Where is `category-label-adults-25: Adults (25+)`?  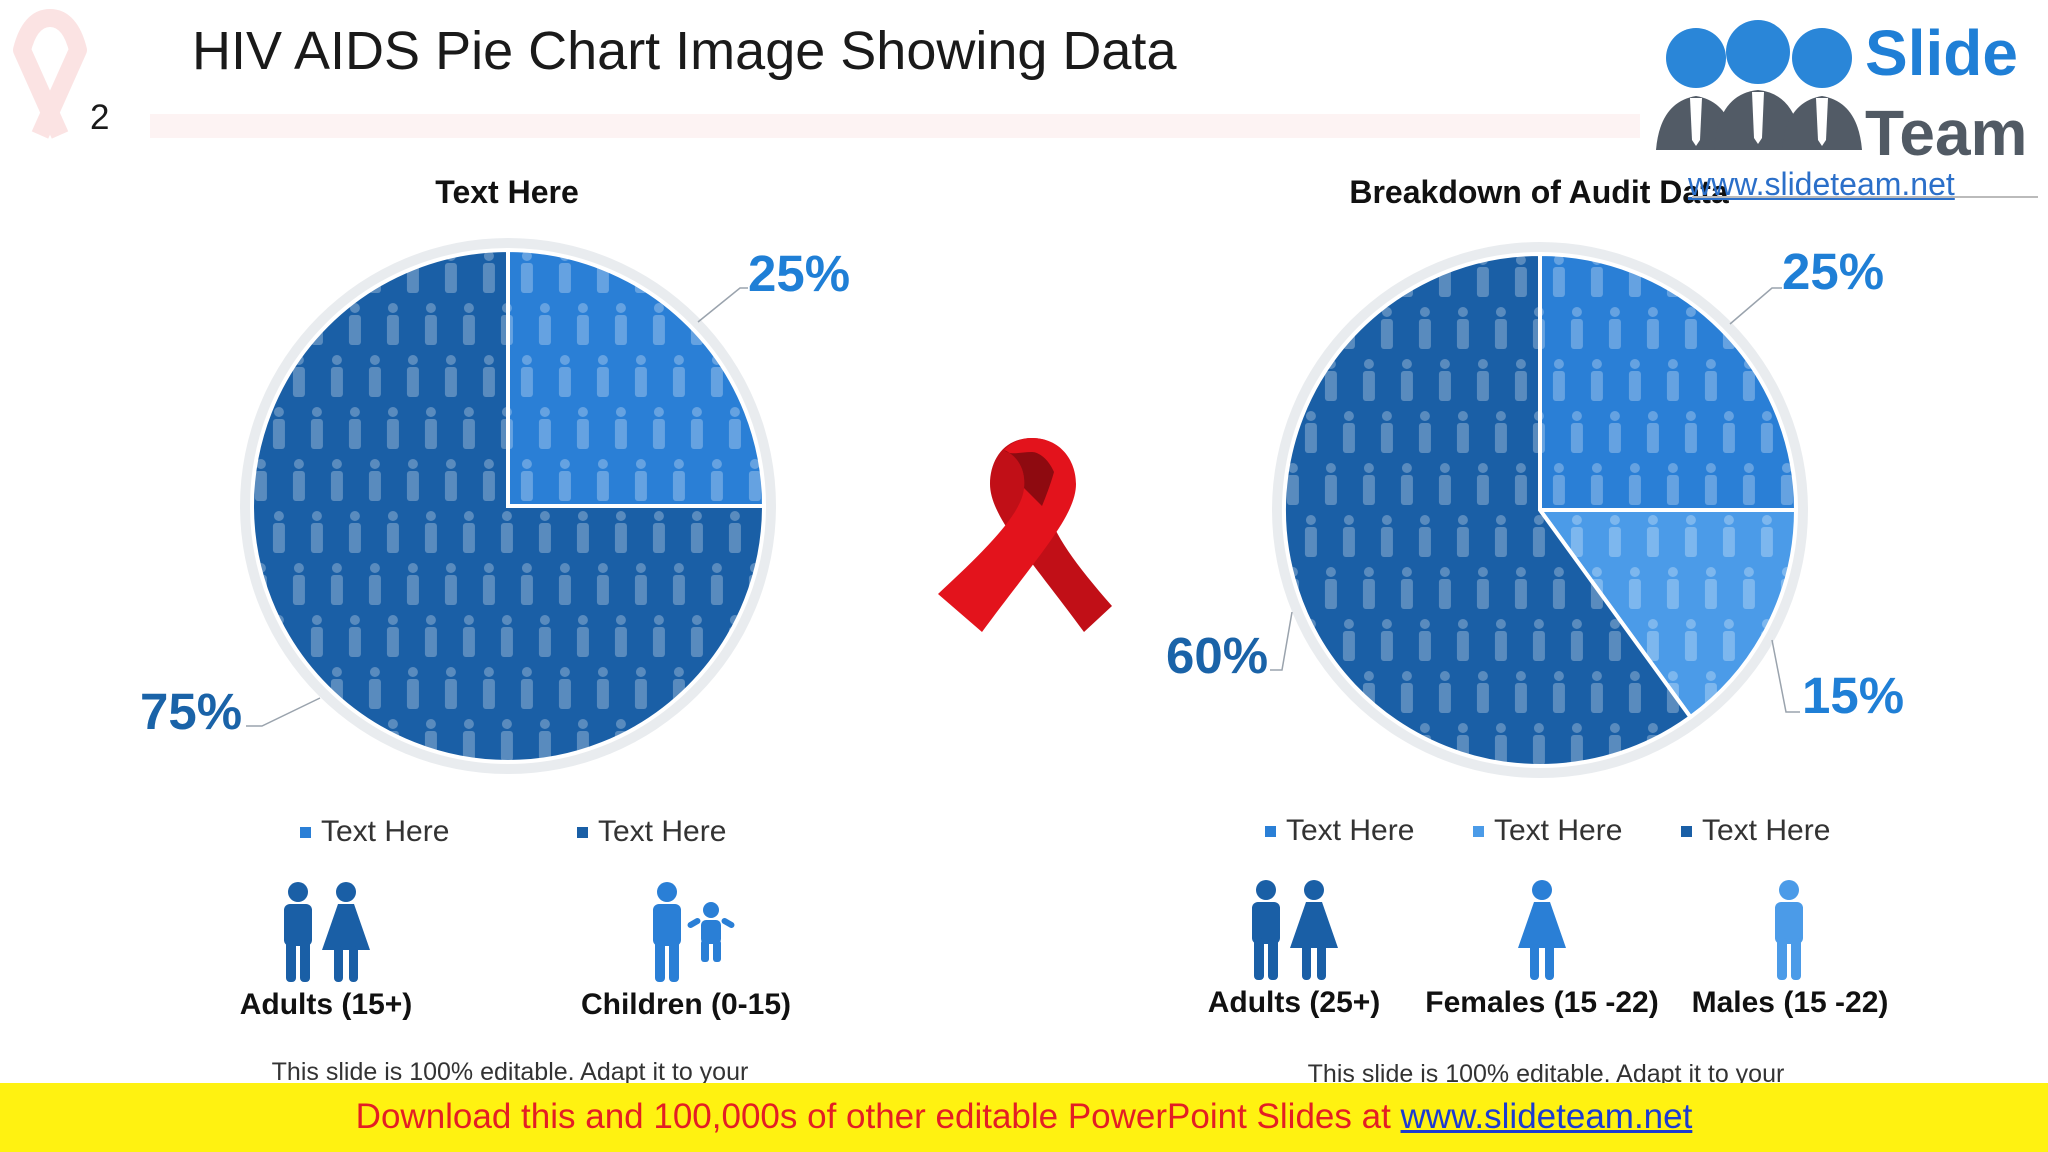 category-label-adults-25: Adults (25+) is located at coordinates (1294, 1002).